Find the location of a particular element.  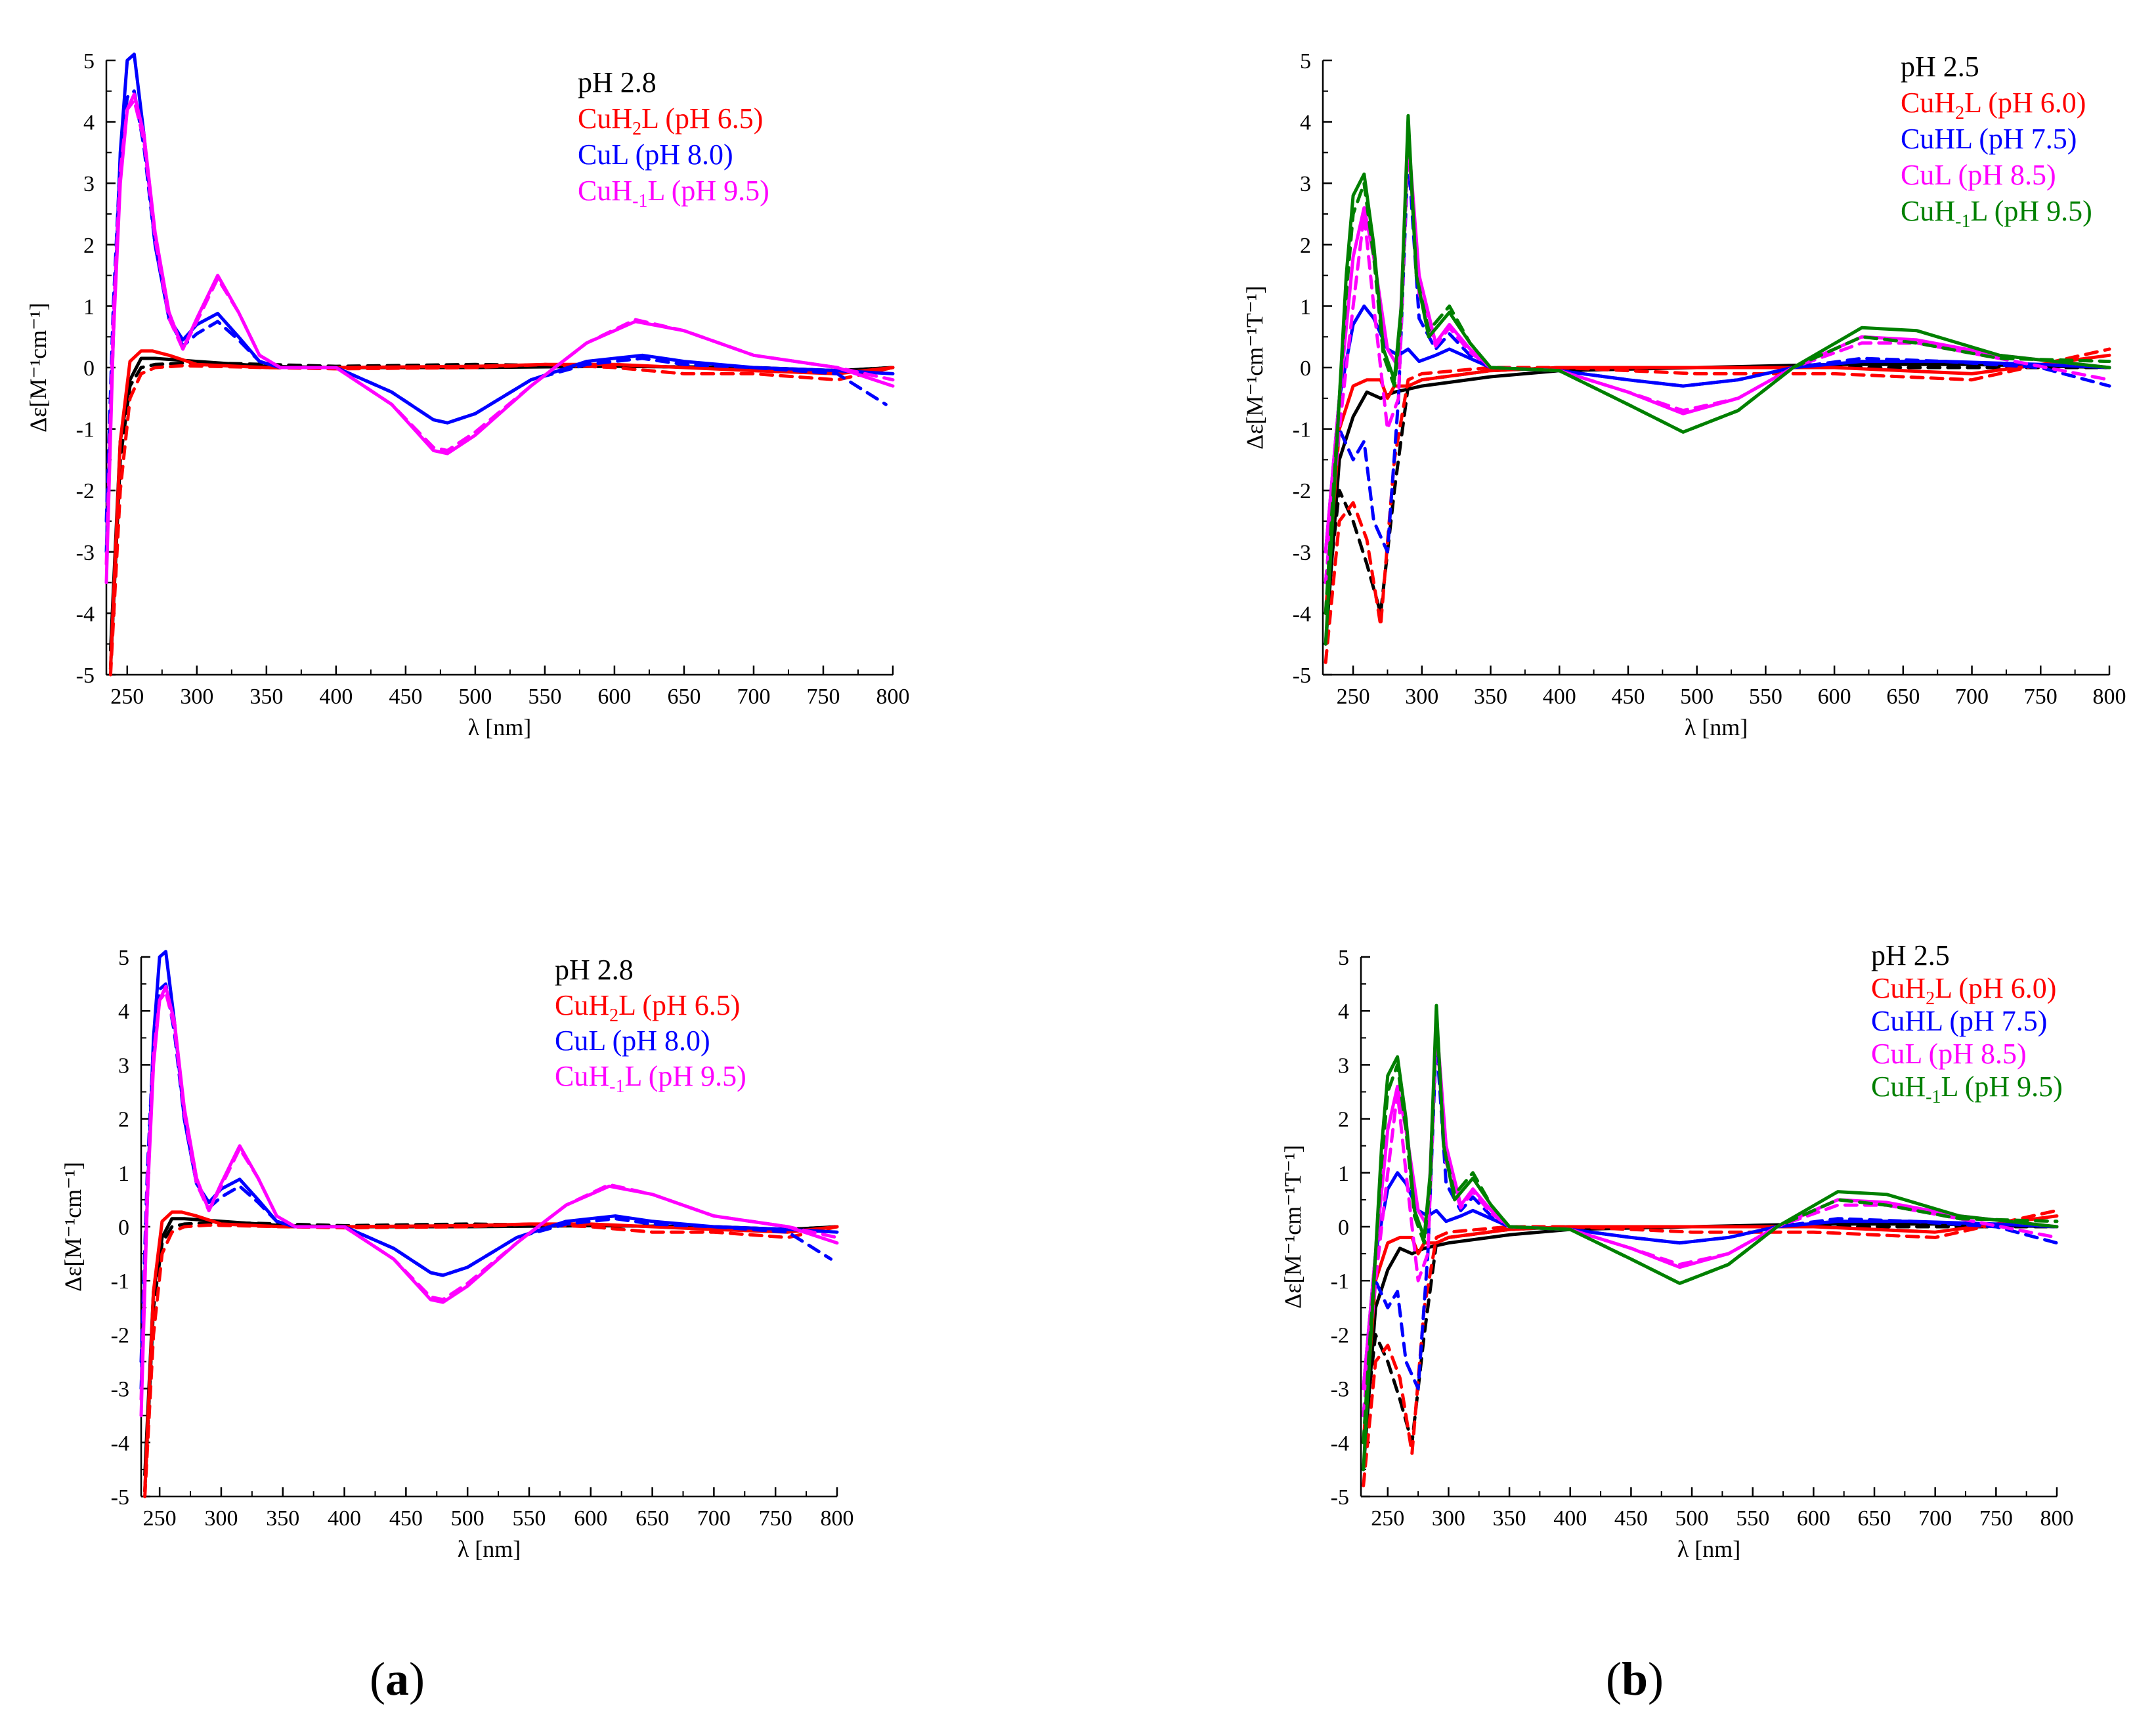

series-line-cuh-1l-exp is located at coordinates (499, 339).